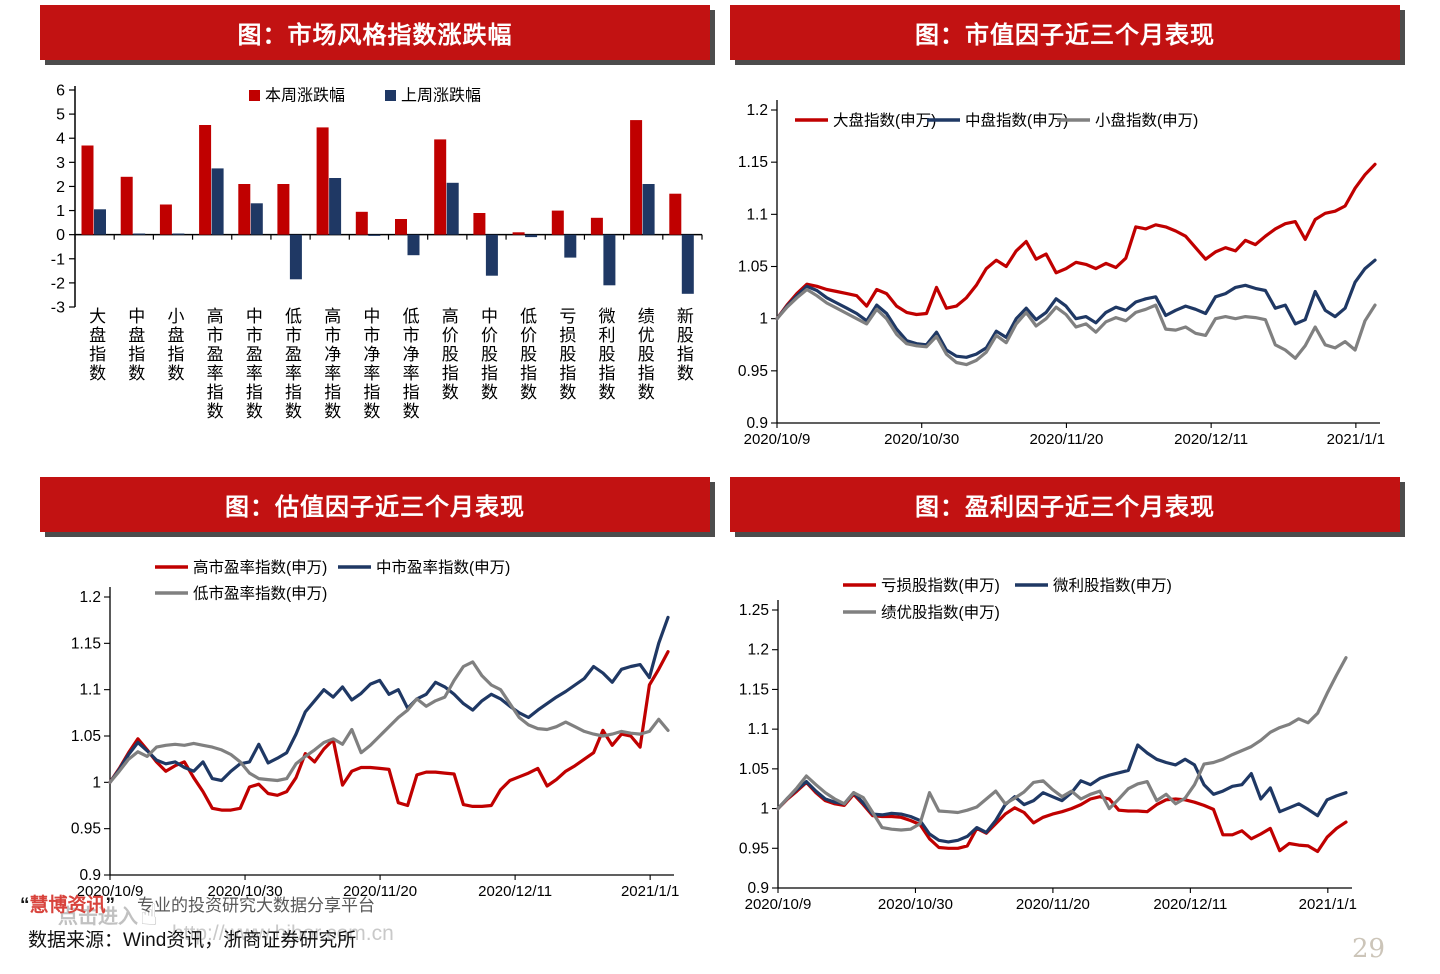 This screenshot has width=1440, height=974. What do you see at coordinates (567, 354) in the screenshot?
I see `svg-text: 亏损股指数` at bounding box center [567, 354].